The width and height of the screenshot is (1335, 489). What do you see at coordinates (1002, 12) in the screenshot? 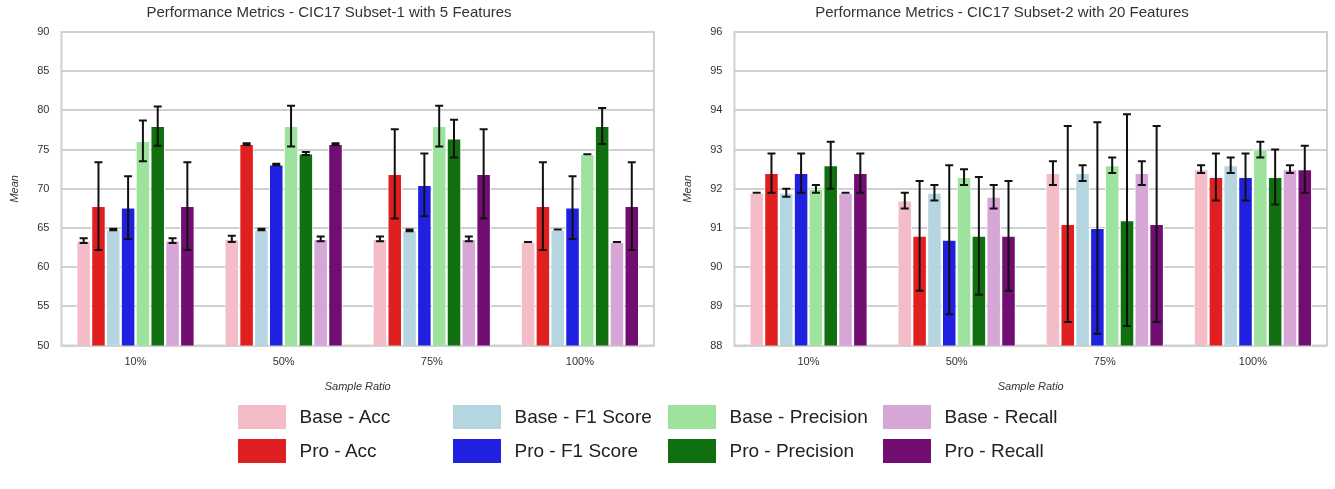
I see `chart-title: Performance Metrics - CIC17 Subset-2 with 20 Features` at bounding box center [1002, 12].